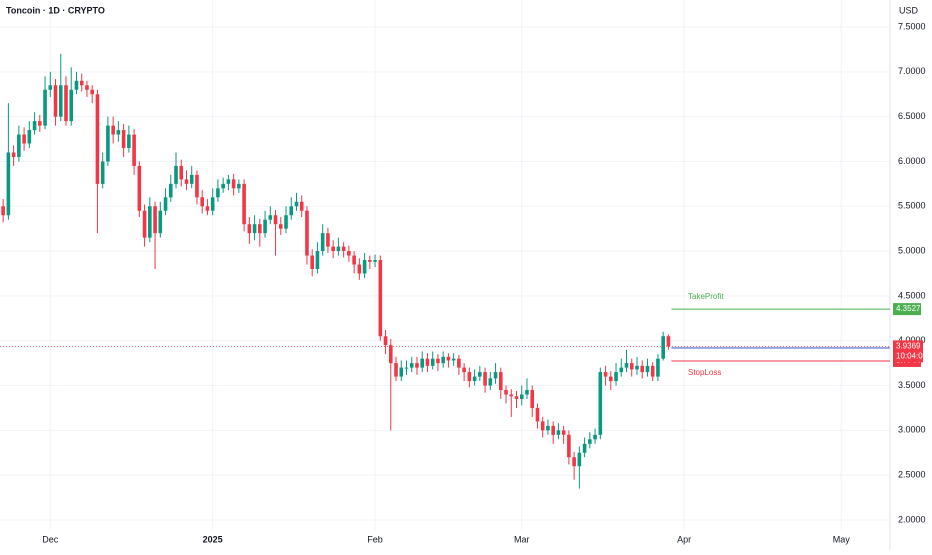 This screenshot has height=555, width=932. What do you see at coordinates (912, 26) in the screenshot?
I see `y-tick-label: 7.5000` at bounding box center [912, 26].